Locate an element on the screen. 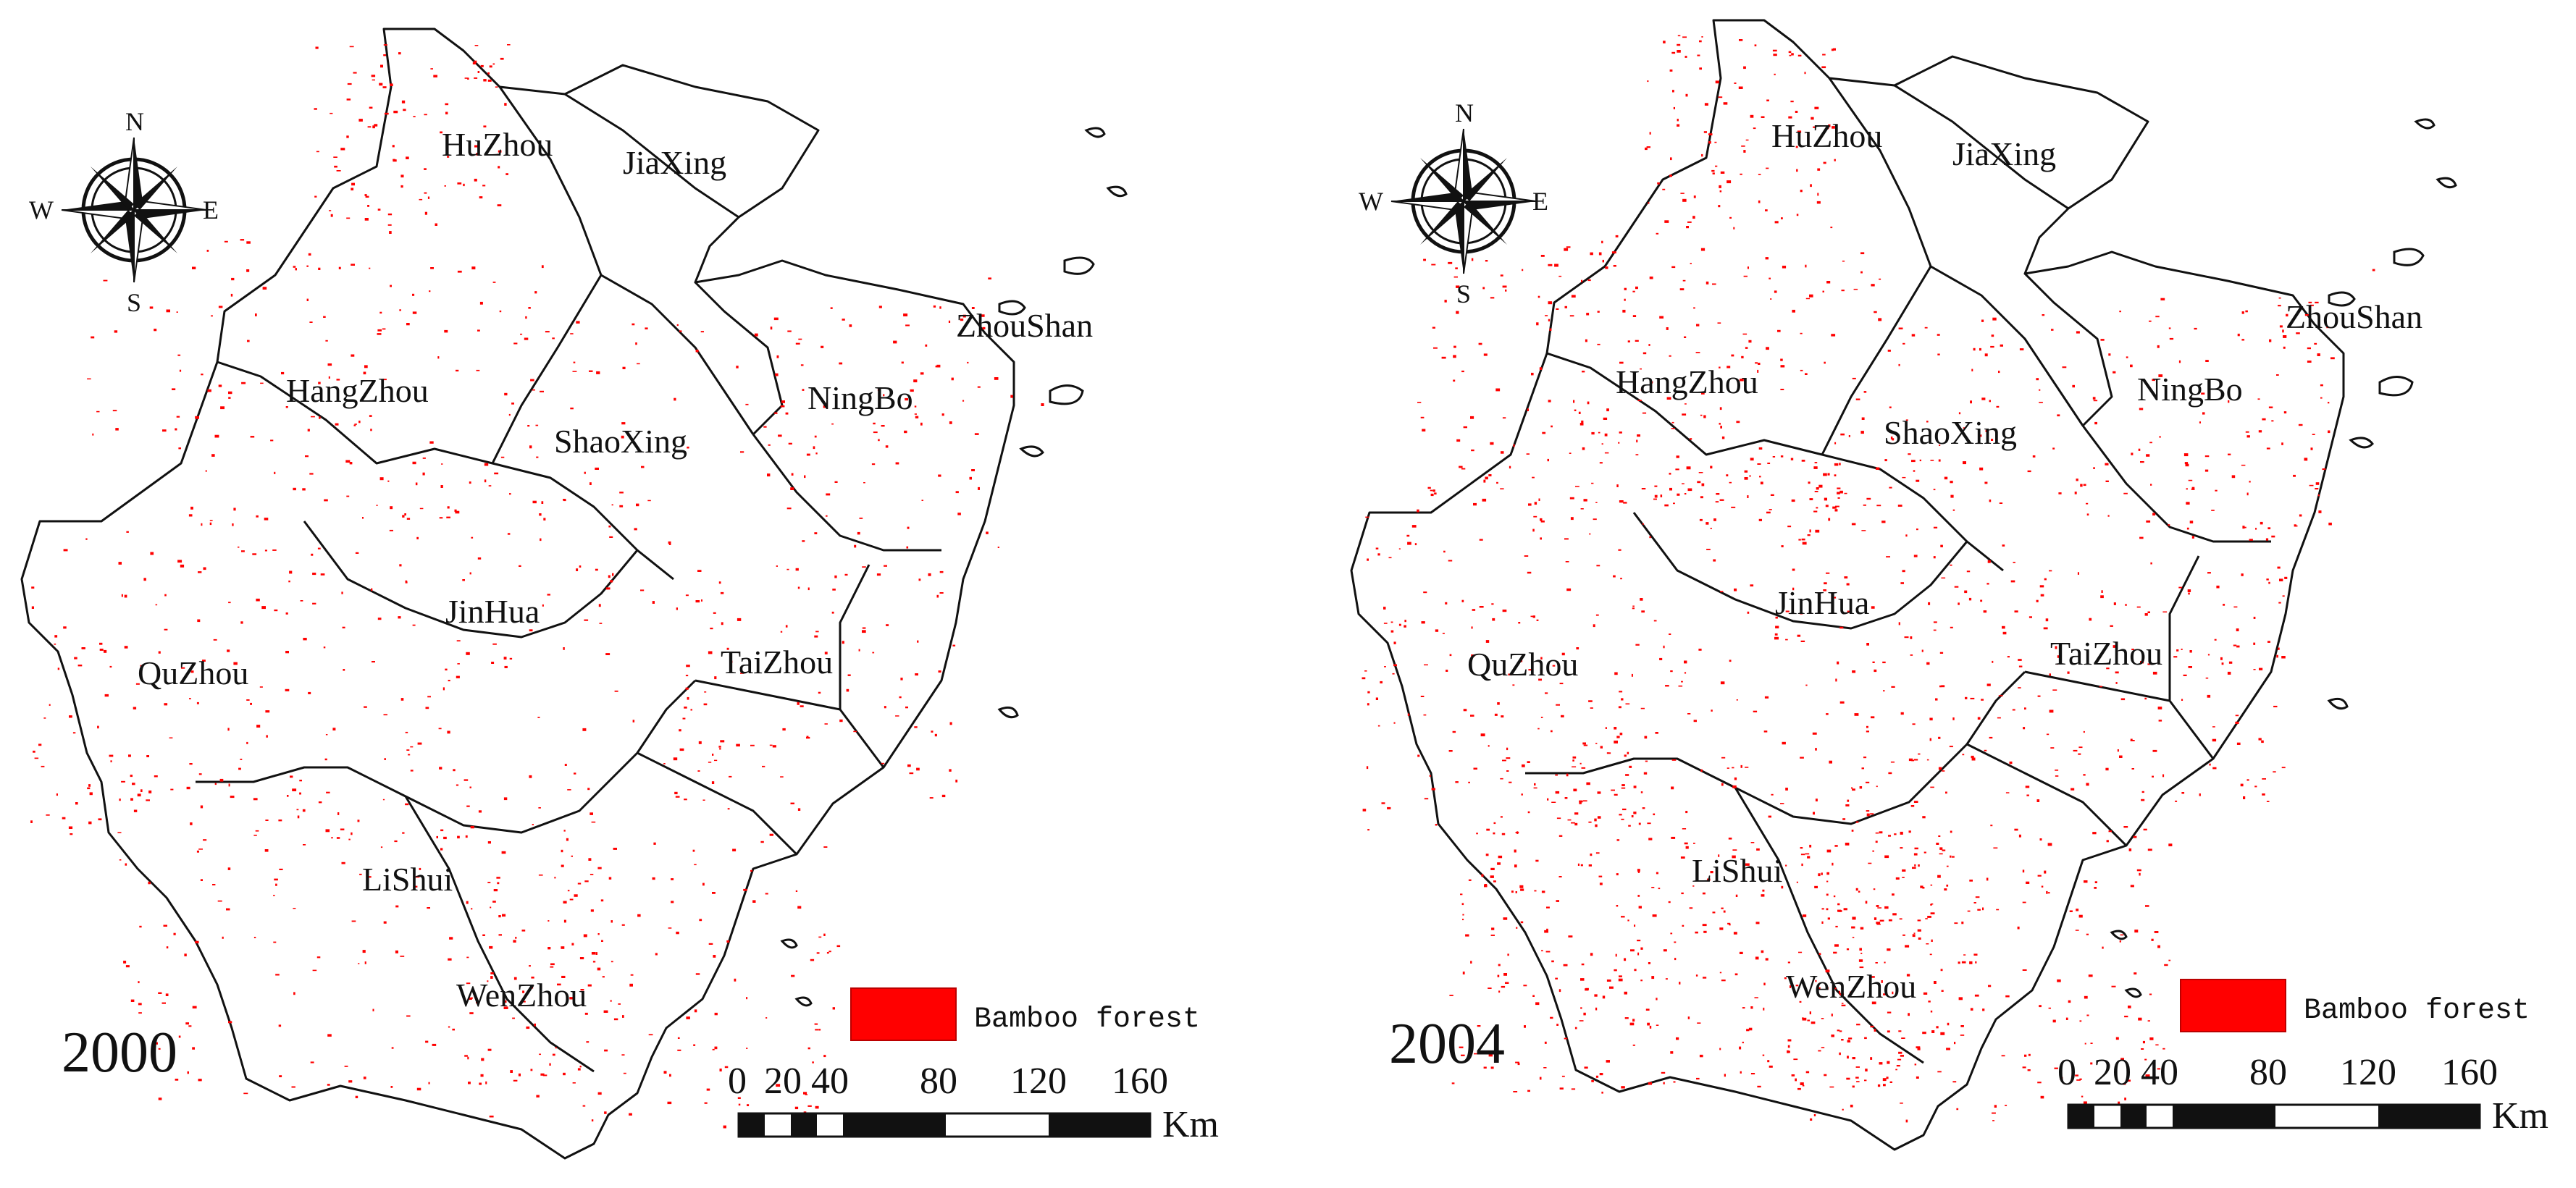  year-label: 2004 is located at coordinates (1447, 1044).